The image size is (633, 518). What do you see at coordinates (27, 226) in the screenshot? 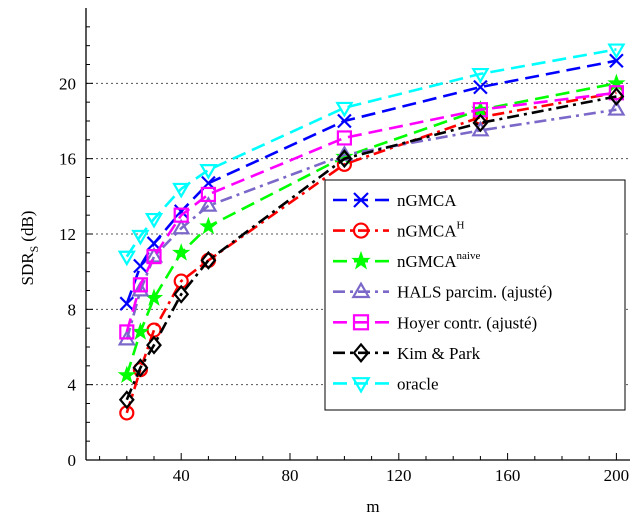
I see `y-axis-title-unit: (dB)` at bounding box center [27, 226].